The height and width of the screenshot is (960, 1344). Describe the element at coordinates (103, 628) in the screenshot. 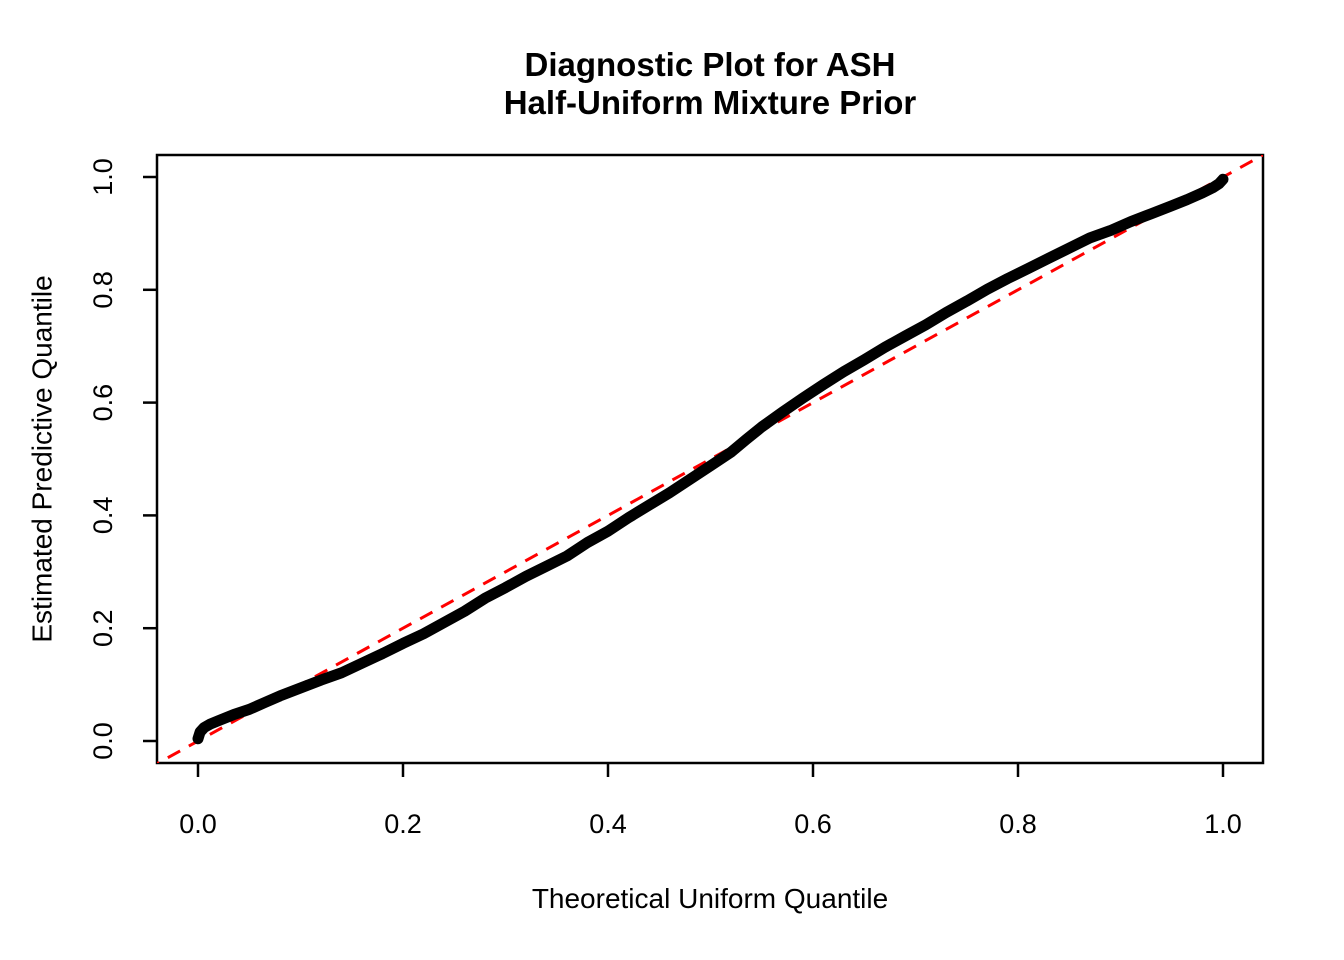

I see `y-tick-label: 0.2` at that location.